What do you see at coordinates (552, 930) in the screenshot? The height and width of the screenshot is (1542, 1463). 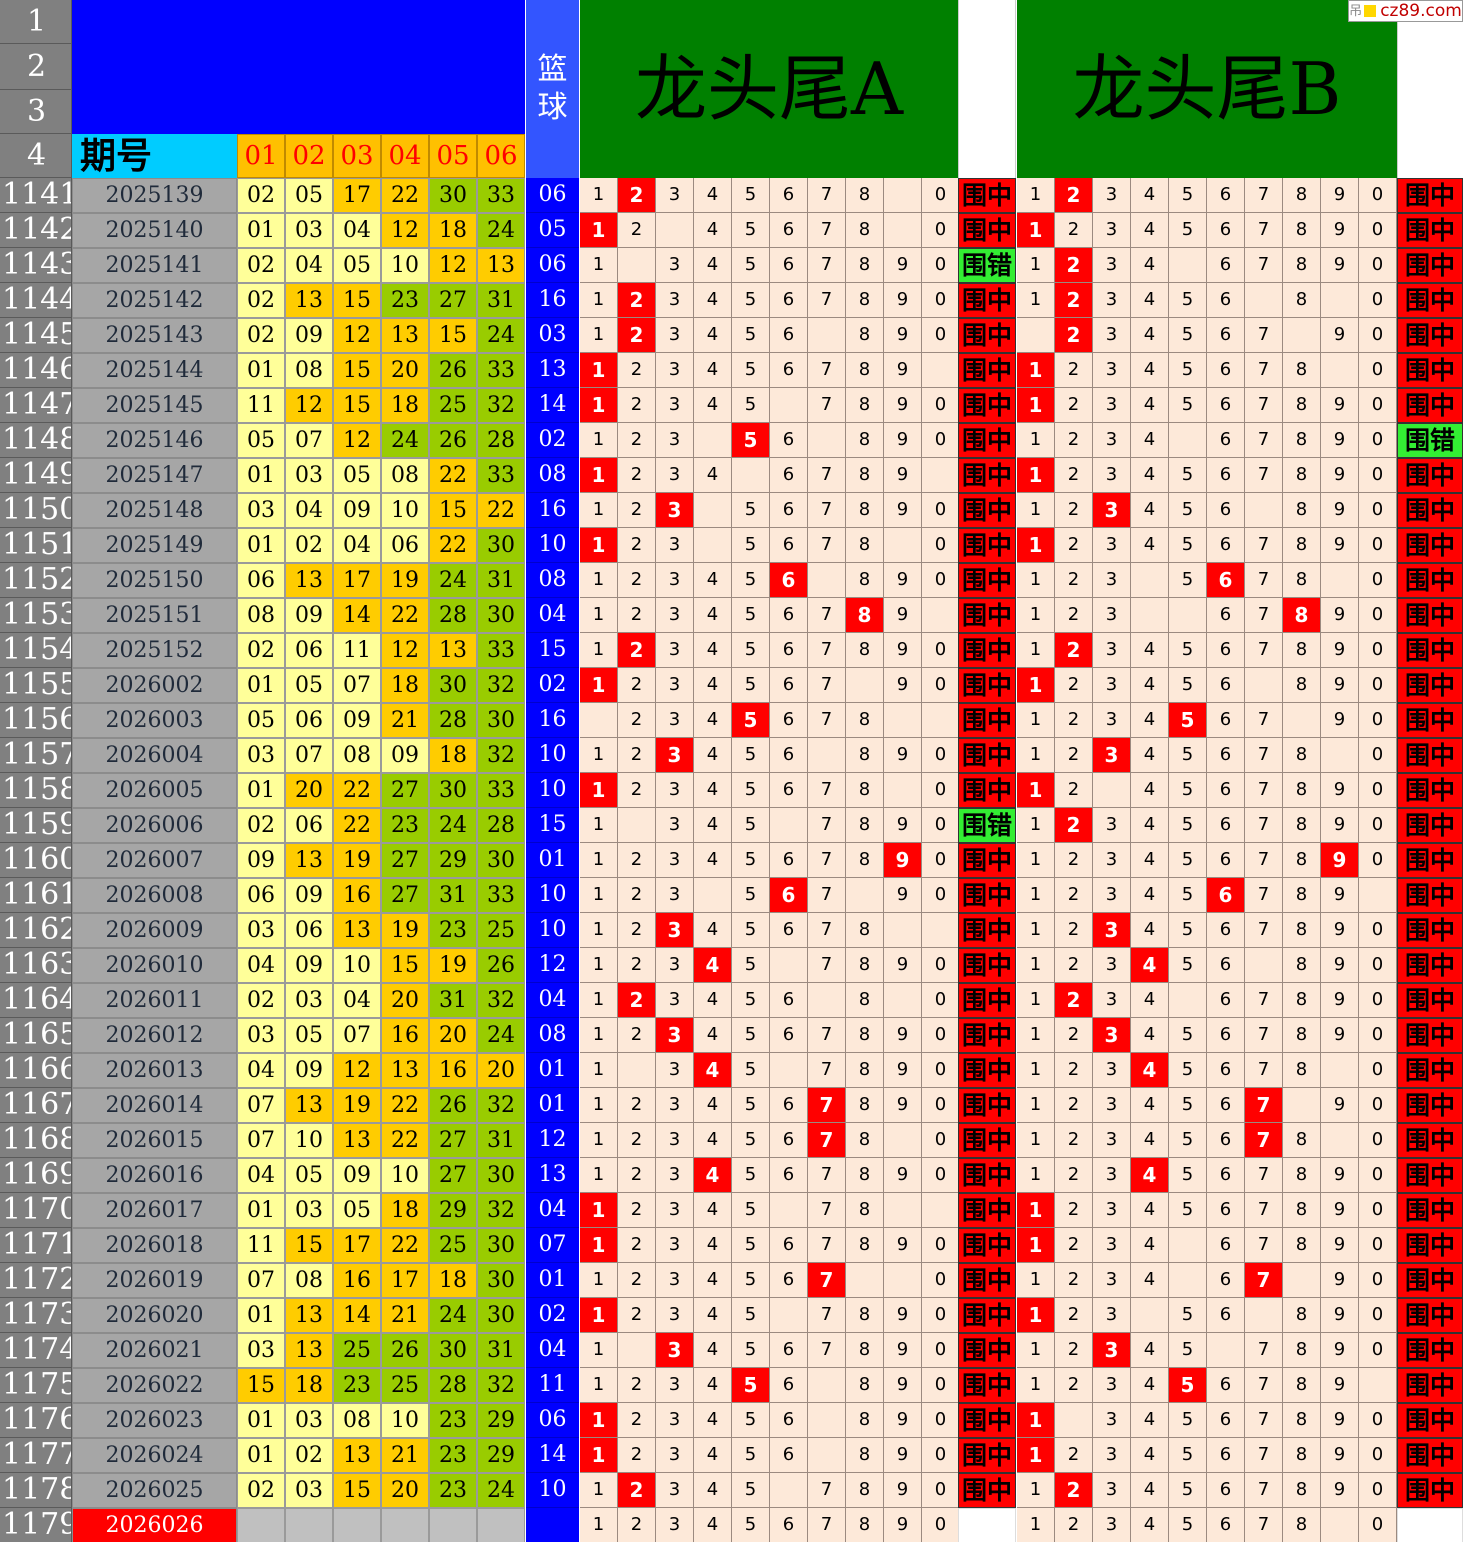 I see `lanqiu-cell: 10` at bounding box center [552, 930].